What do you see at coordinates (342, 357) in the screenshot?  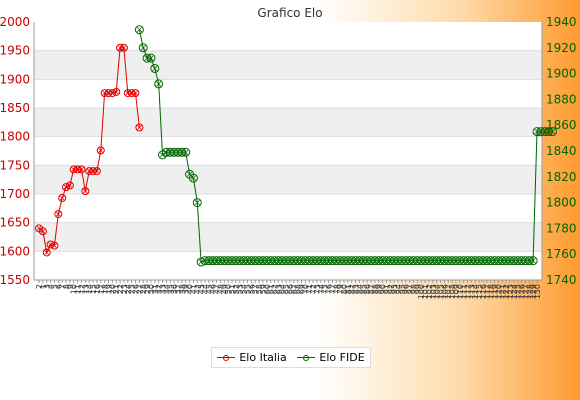 I see `legend-label: Elo FIDE` at bounding box center [342, 357].